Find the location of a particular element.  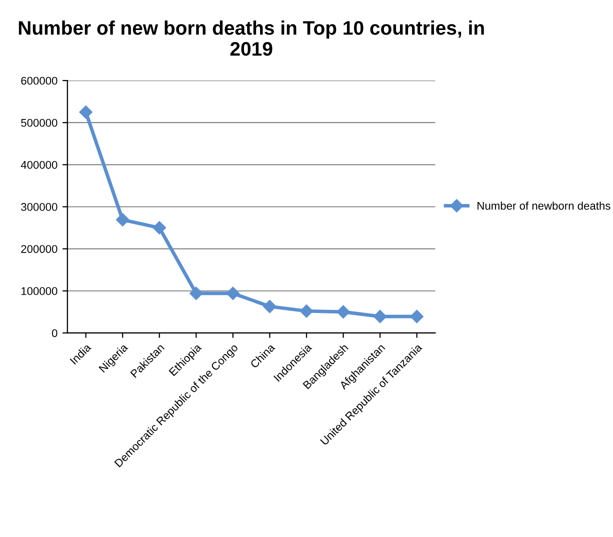

y-tick-label: 200000 is located at coordinates (39, 249).